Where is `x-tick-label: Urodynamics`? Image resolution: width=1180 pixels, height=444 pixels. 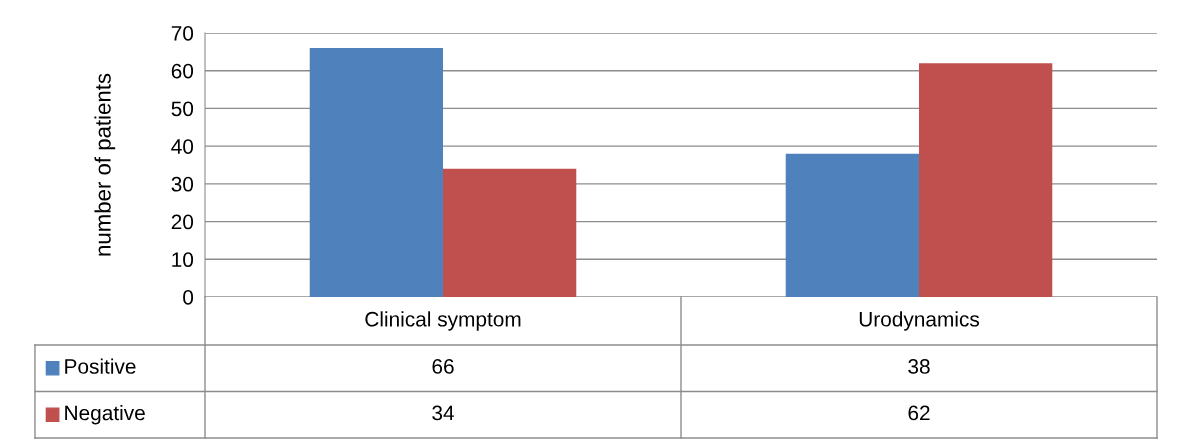
x-tick-label: Urodynamics is located at coordinates (919, 321).